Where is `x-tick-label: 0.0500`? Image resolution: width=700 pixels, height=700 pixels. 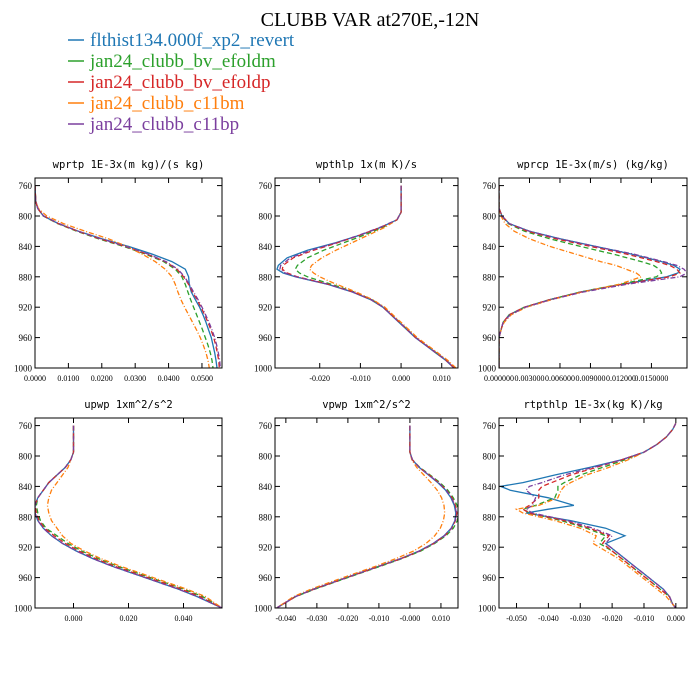 x-tick-label: 0.0500 is located at coordinates (202, 378).